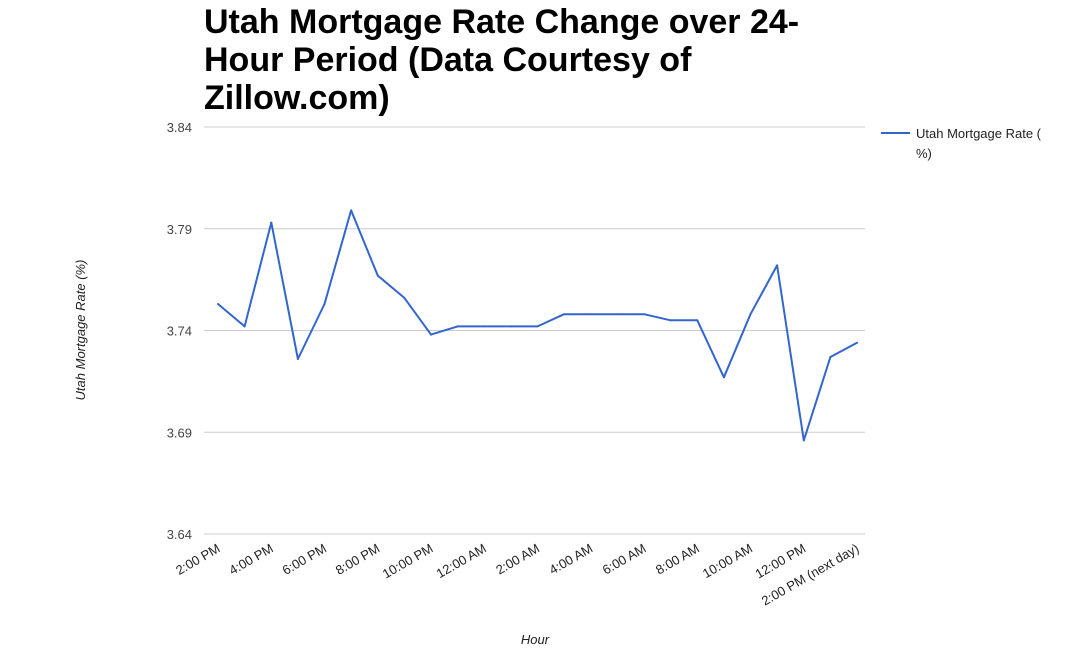 The width and height of the screenshot is (1069, 661). I want to click on x-tick-label: 4:00 AM, so click(570, 559).